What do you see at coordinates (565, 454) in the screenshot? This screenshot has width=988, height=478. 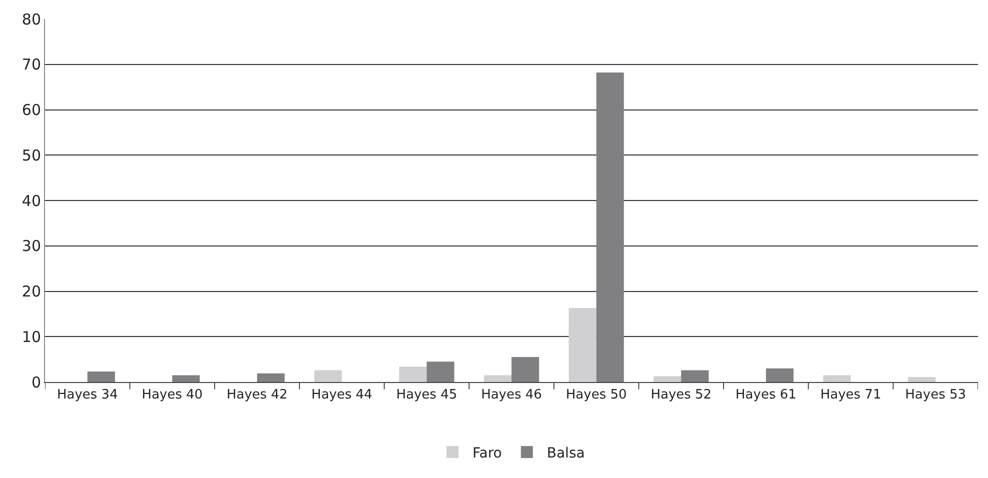 I see `legend-label: Balsa` at bounding box center [565, 454].